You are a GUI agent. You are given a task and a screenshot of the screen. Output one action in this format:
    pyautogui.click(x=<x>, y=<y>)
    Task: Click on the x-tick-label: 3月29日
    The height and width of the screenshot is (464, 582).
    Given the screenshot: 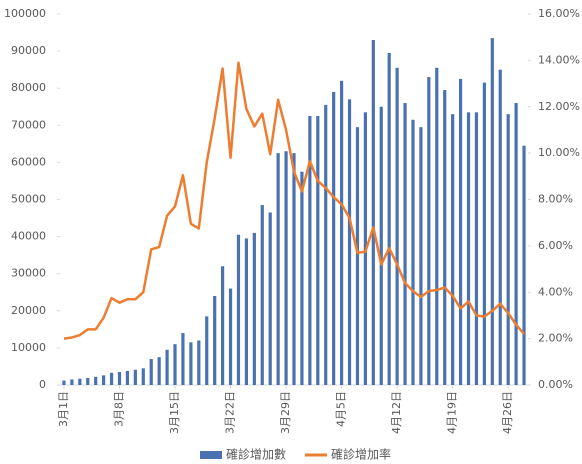 What is the action you would take?
    pyautogui.click(x=285, y=412)
    